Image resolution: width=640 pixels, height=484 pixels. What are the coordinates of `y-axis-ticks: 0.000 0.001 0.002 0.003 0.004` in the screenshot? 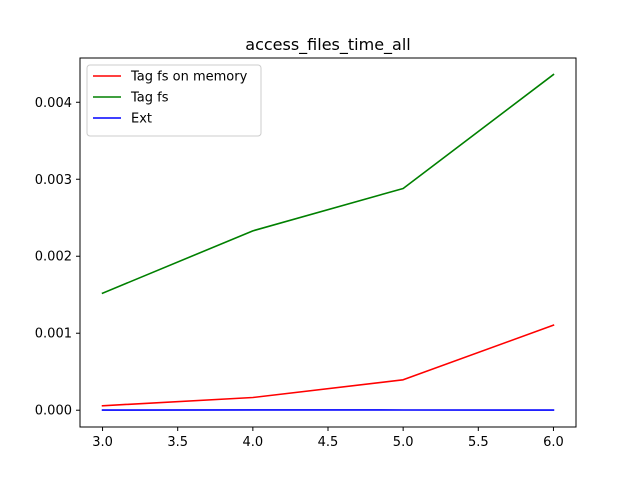 It's located at (57, 257).